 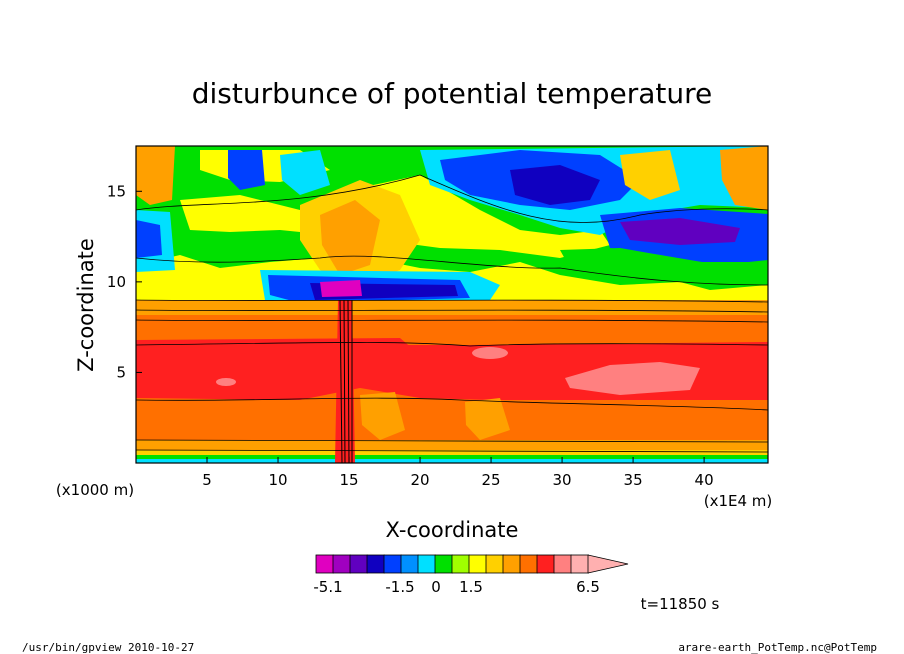 I want to click on top-right-orange2, so click(x=650, y=175).